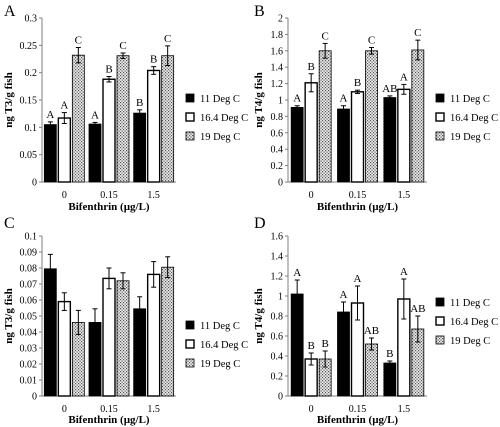  Describe the element at coordinates (259, 11) in the screenshot. I see `panel-label: B` at that location.